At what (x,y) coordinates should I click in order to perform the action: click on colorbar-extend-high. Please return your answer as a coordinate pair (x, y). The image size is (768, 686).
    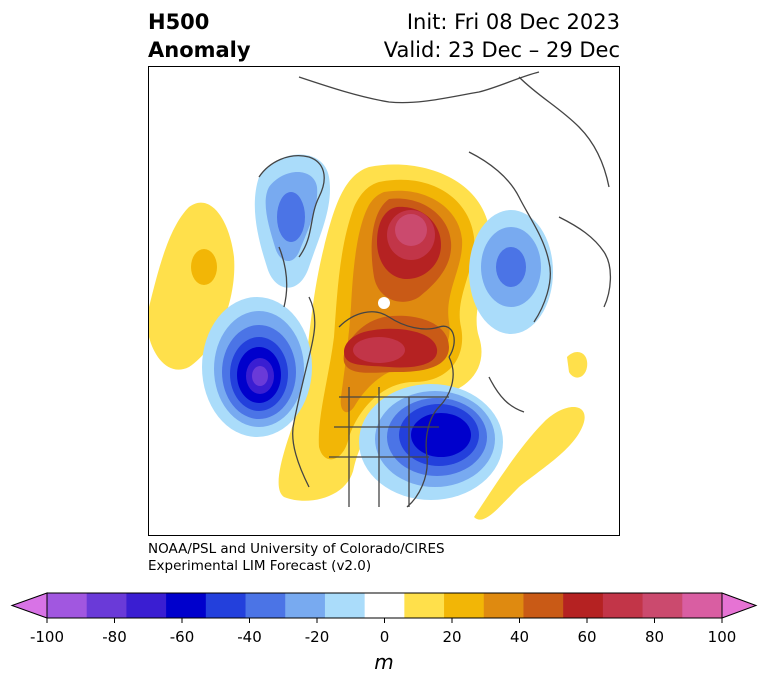
    Looking at the image, I should click on (739, 605).